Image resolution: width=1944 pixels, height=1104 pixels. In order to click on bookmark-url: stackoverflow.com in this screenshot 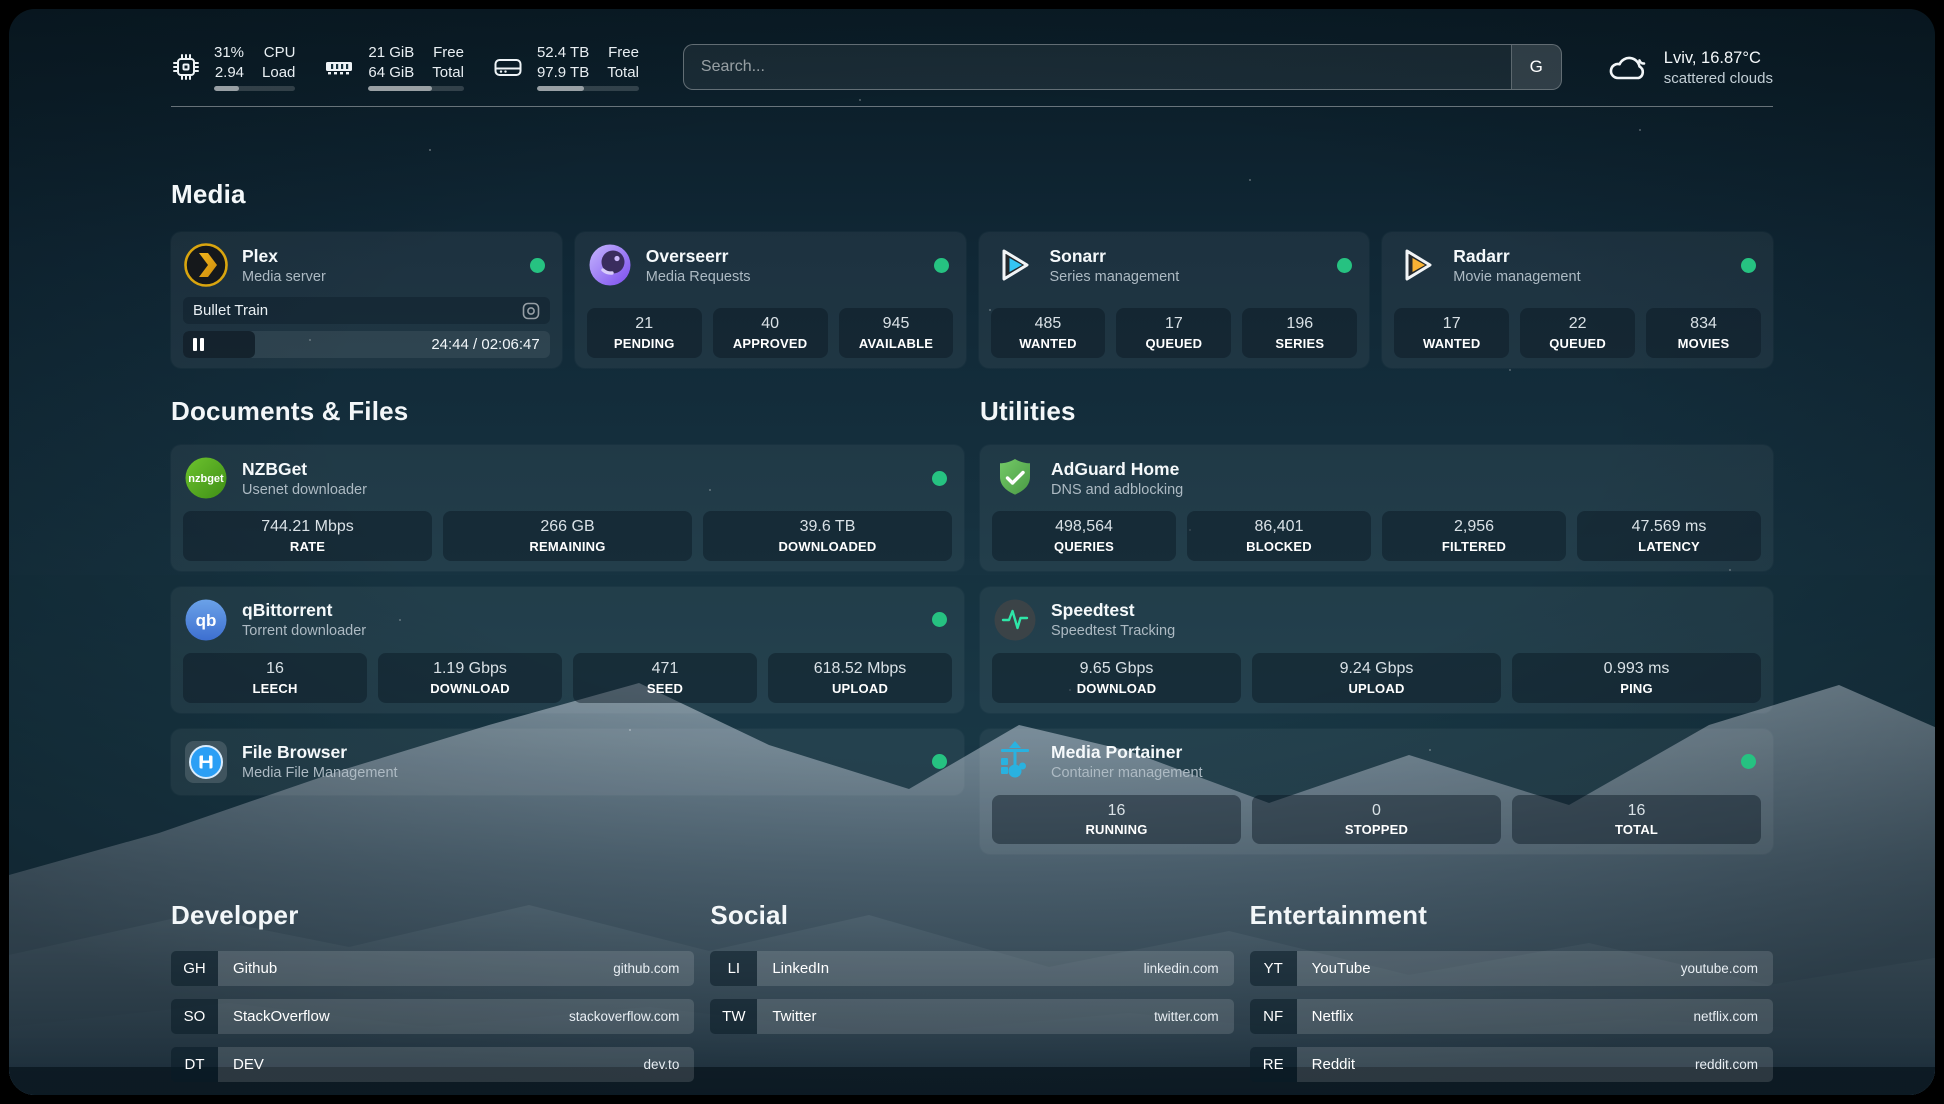, I will do `click(624, 1017)`.